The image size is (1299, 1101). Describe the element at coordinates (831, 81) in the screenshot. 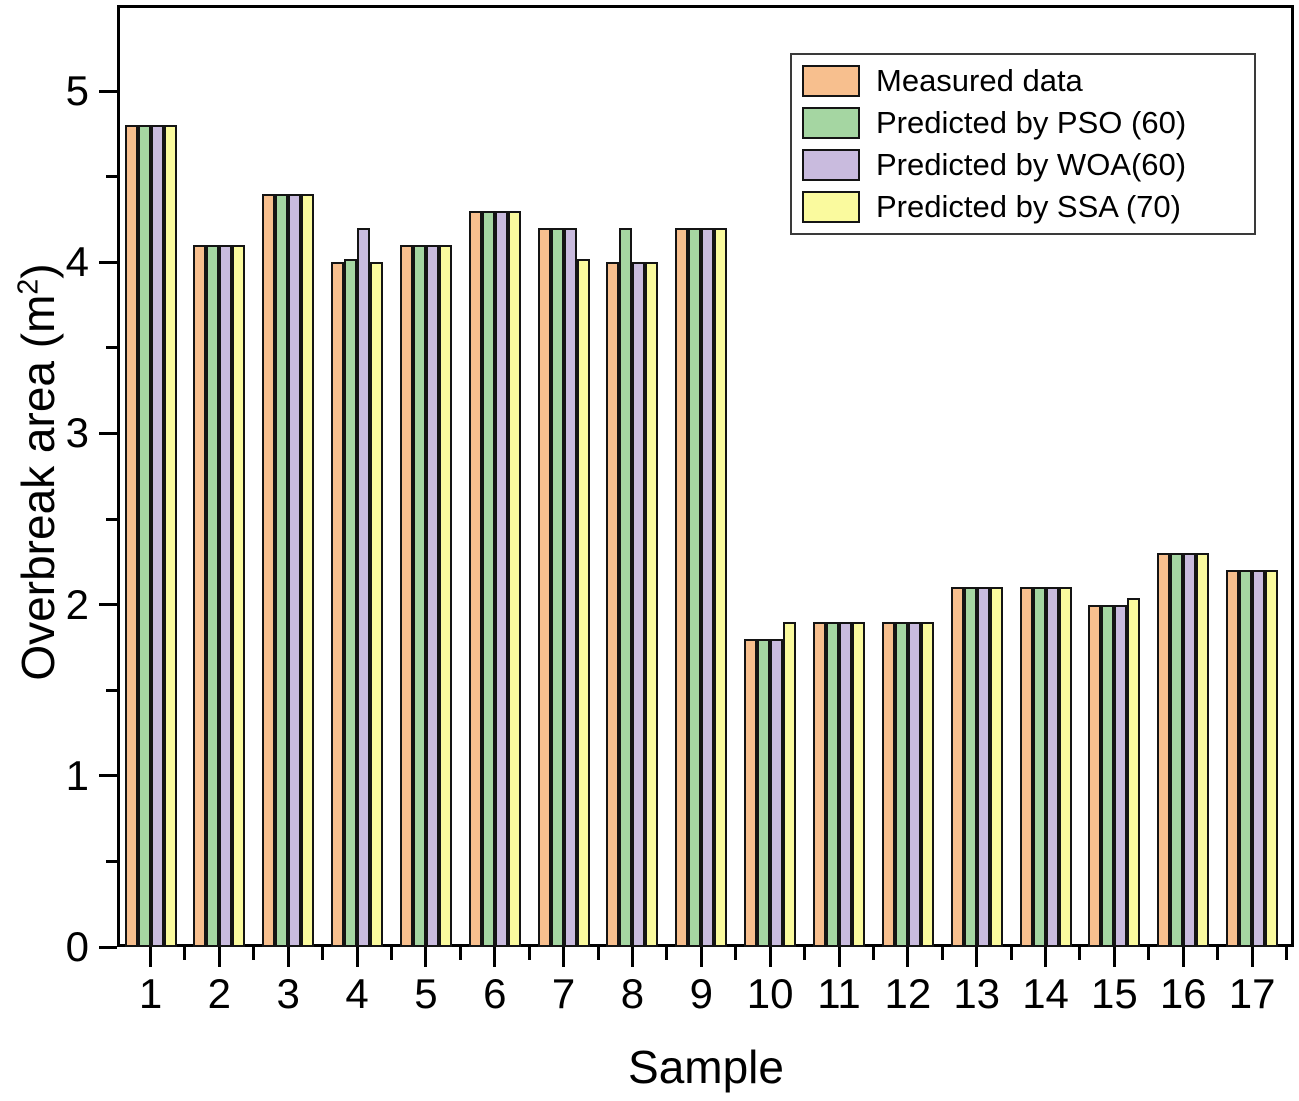

I see `legend-swatch-measured` at that location.